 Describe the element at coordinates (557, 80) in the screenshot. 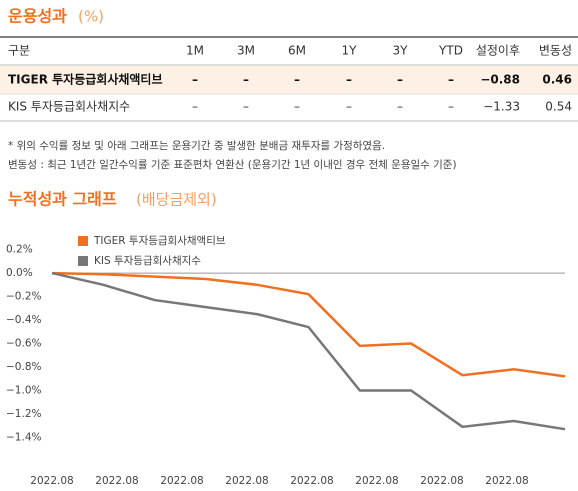

I see `cell: 0.46` at that location.